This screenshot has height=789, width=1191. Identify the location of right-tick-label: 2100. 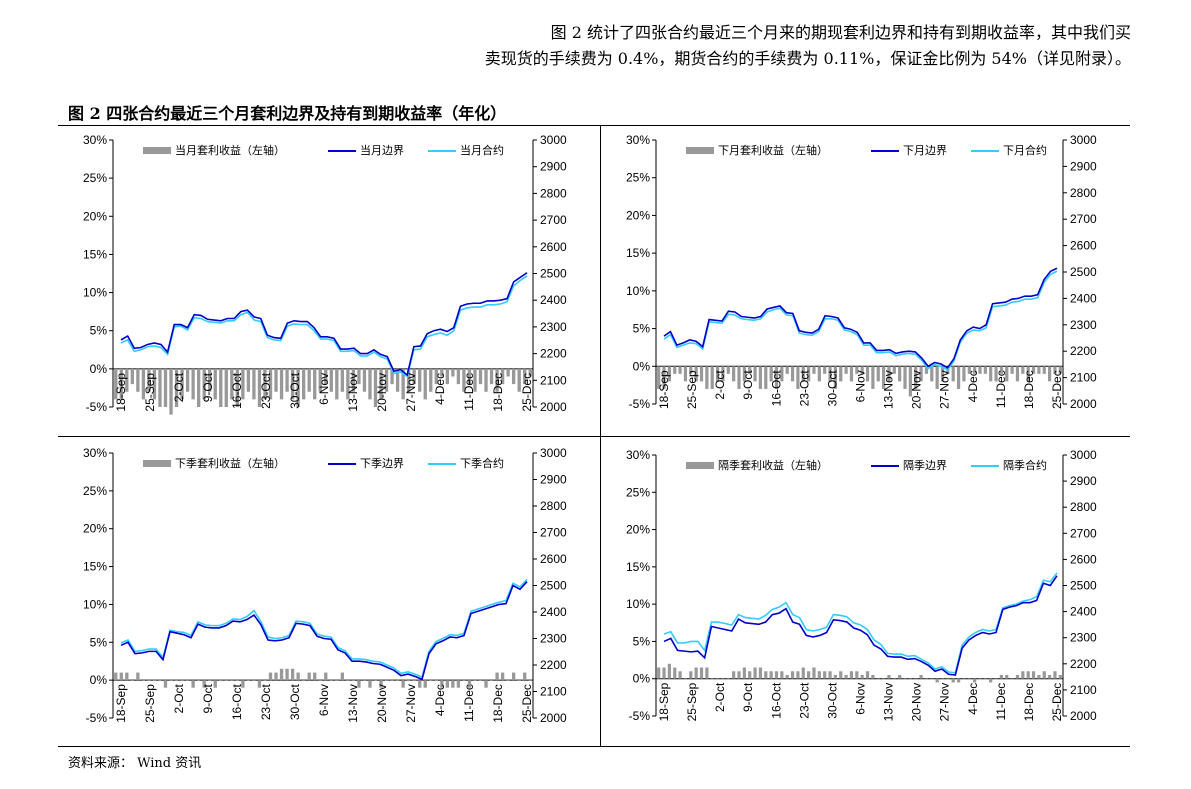
(553, 380).